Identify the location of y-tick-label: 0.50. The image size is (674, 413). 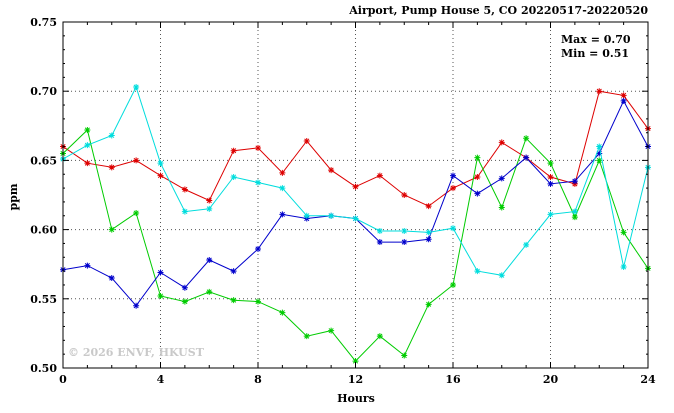
(43, 368).